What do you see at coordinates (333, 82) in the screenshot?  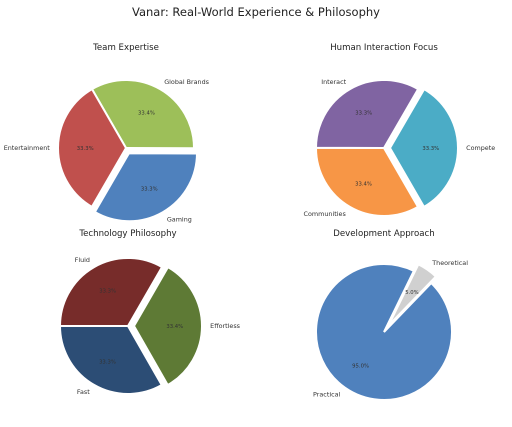 I see `slice-label-interact: Interact` at bounding box center [333, 82].